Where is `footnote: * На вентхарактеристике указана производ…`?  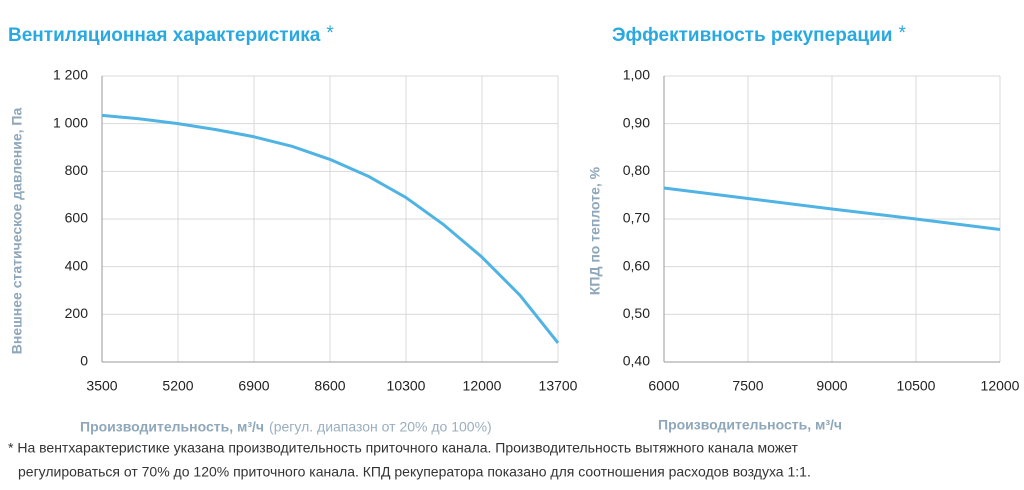 footnote: * На вентхарактеристике указана производ… is located at coordinates (403, 448).